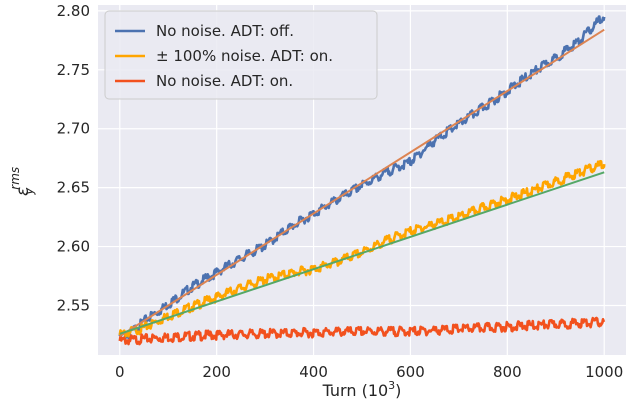 The image size is (632, 405). I want to click on x-tick-label: 800, so click(507, 372).